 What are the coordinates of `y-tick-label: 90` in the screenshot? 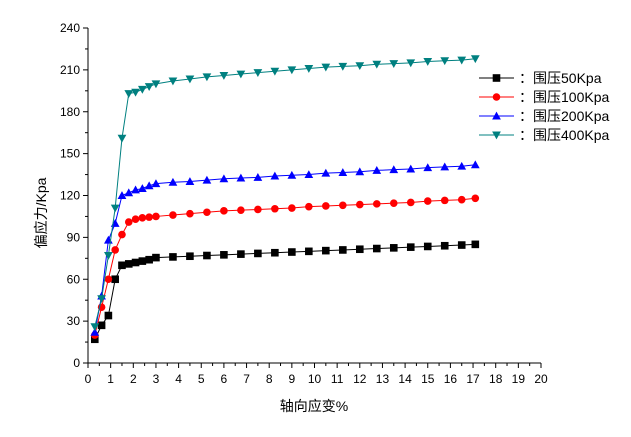 It's located at (74, 237).